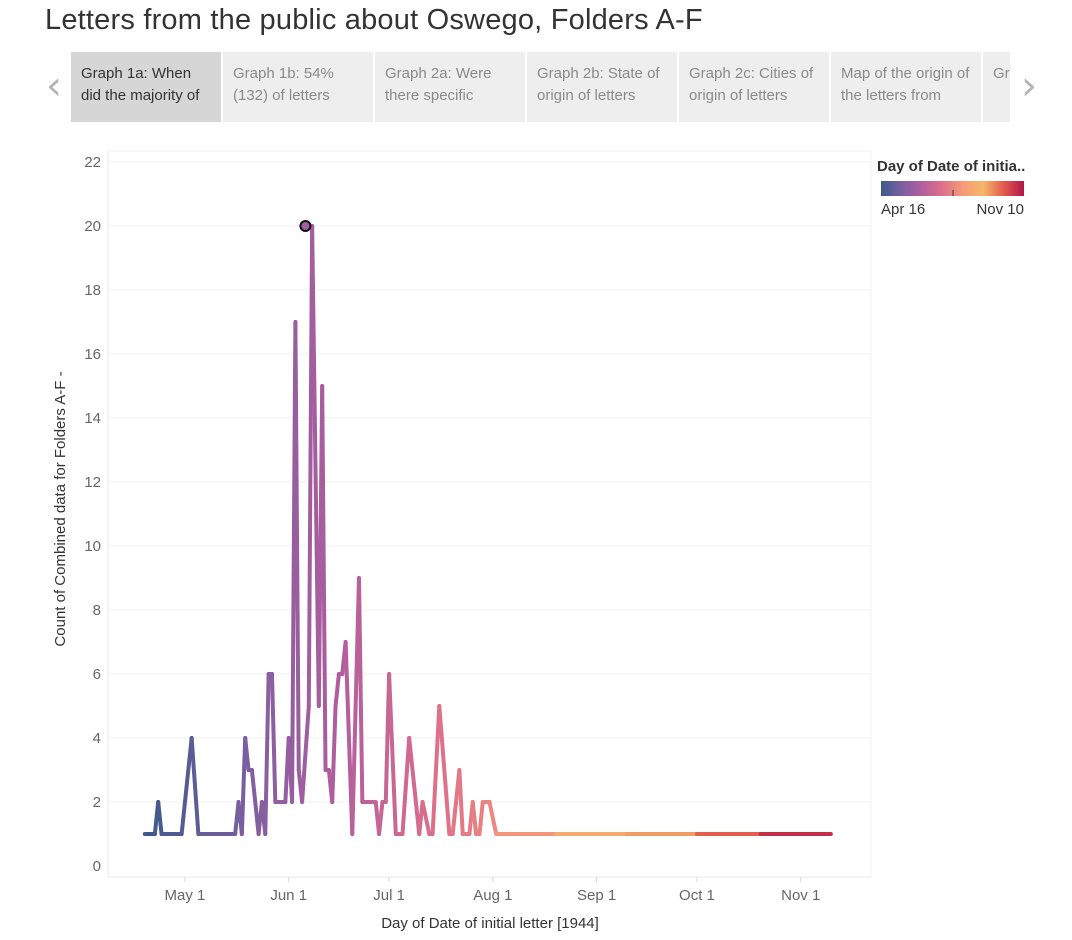 This screenshot has height=940, width=1072. What do you see at coordinates (1000, 209) in the screenshot?
I see `legend-max-label: Nov 10` at bounding box center [1000, 209].